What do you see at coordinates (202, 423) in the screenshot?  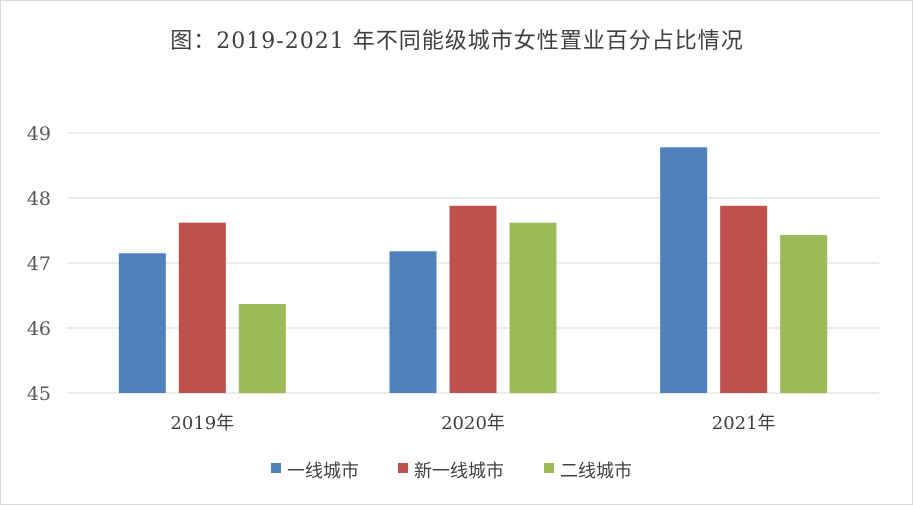 I see `x-tick-label: 2019年` at bounding box center [202, 423].